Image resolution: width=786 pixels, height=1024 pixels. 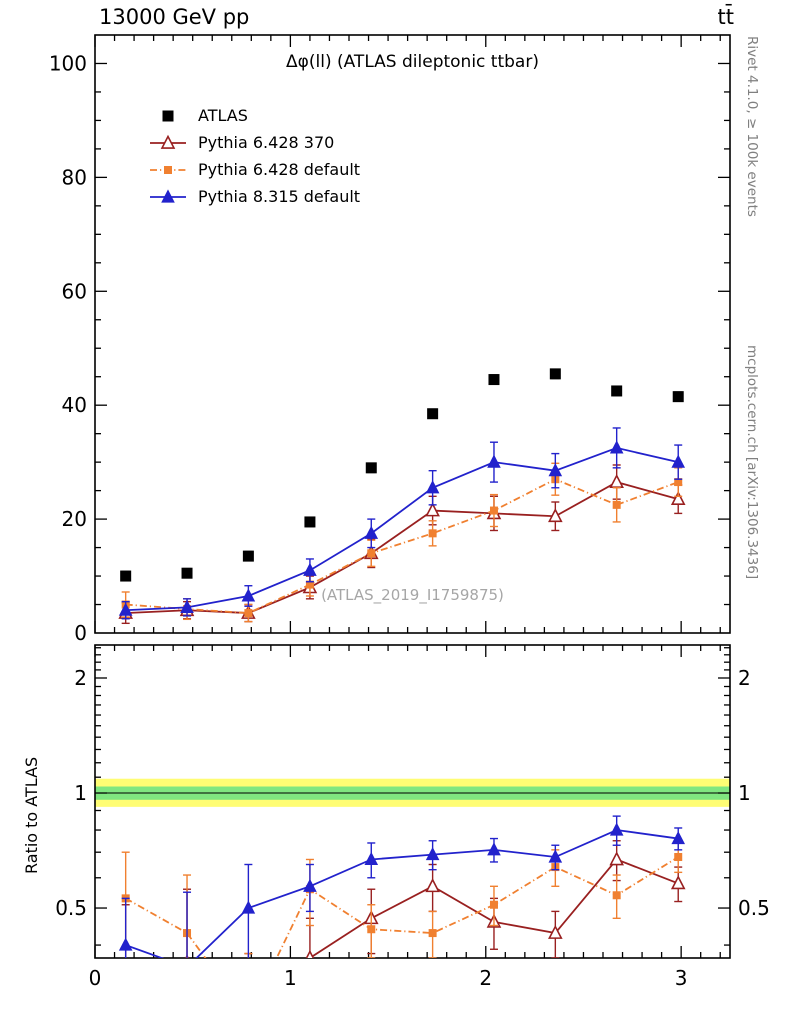 I want to click on process-label: tt̄, so click(x=725, y=17).